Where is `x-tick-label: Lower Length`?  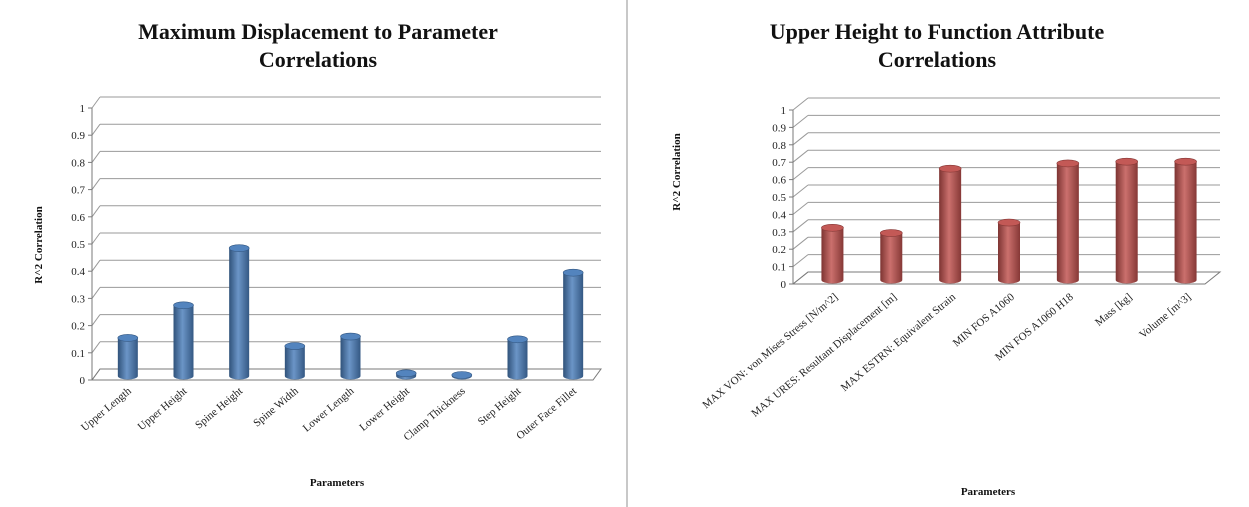 x-tick-label: Lower Length is located at coordinates (329, 410).